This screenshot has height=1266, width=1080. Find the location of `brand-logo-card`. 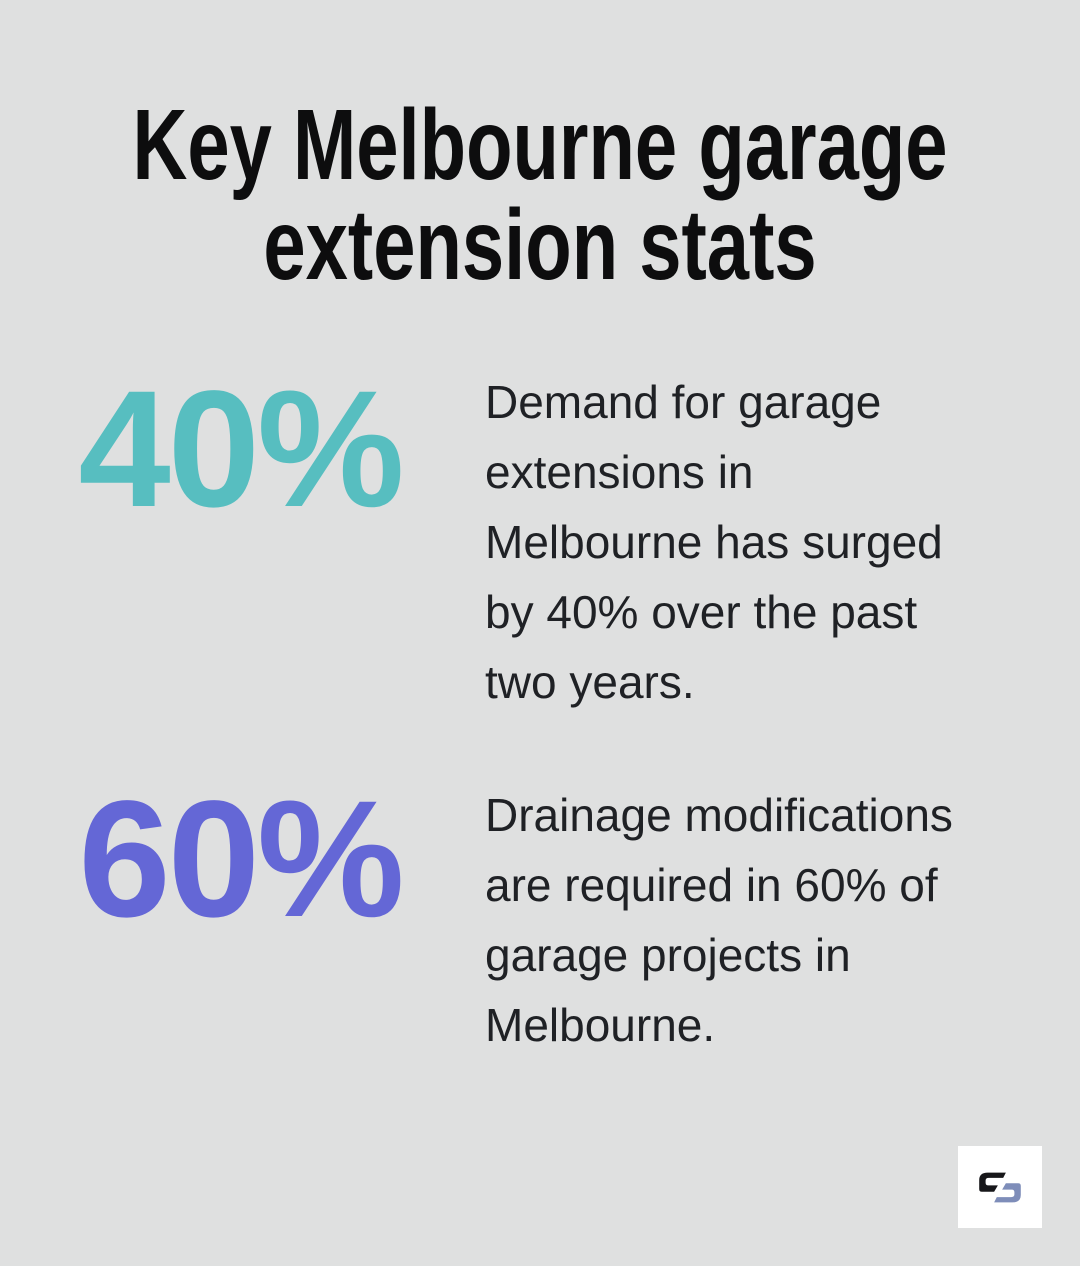

brand-logo-card is located at coordinates (1000, 1187).